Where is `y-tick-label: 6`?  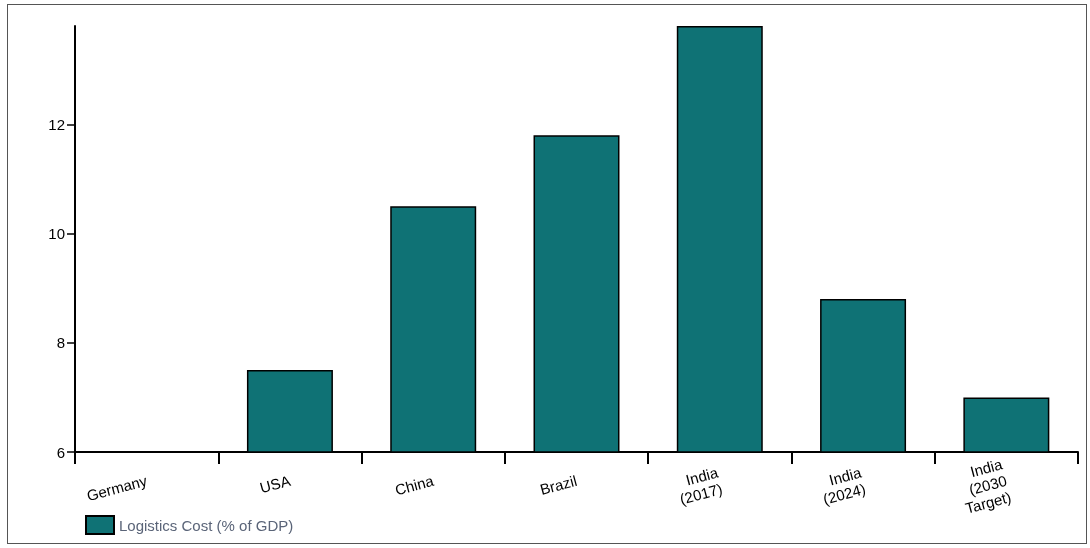 y-tick-label: 6 is located at coordinates (60, 452).